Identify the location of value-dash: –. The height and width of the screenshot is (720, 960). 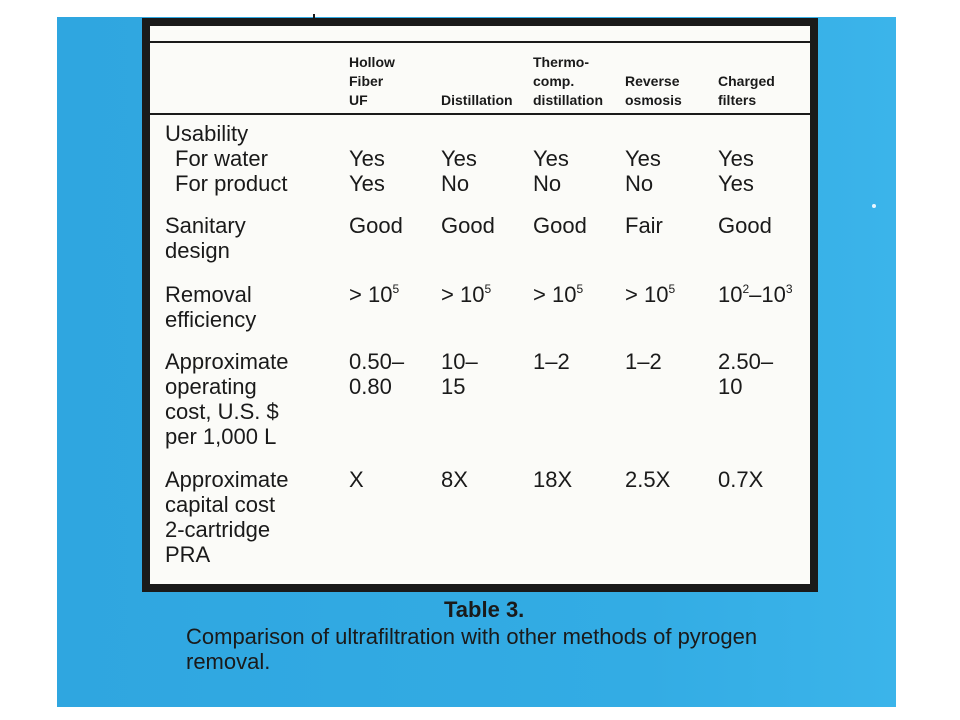
(755, 294).